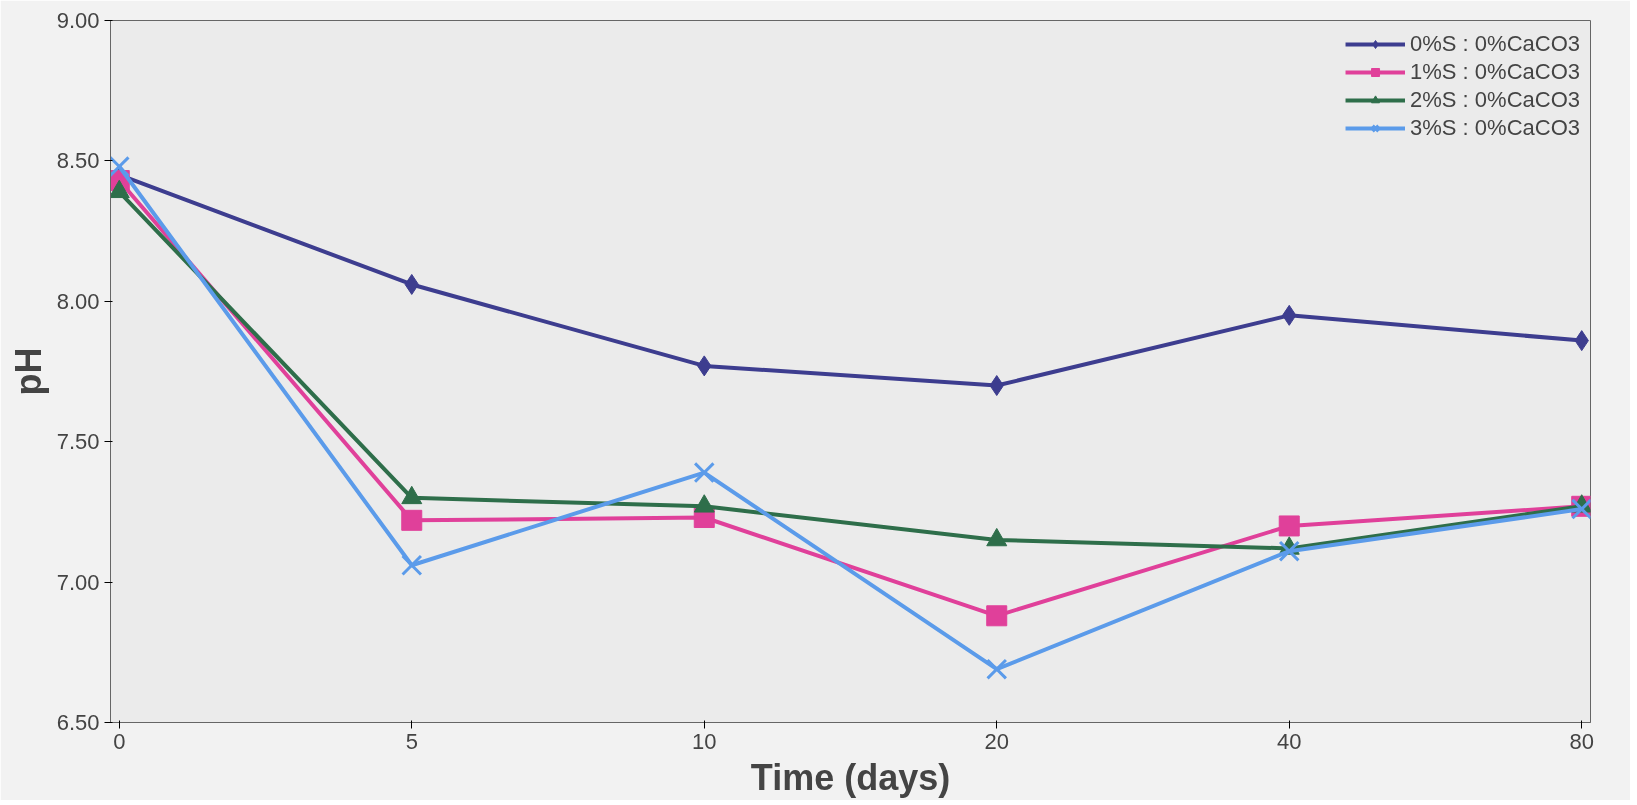  I want to click on y-tick-label: 8.50, so click(78, 161).